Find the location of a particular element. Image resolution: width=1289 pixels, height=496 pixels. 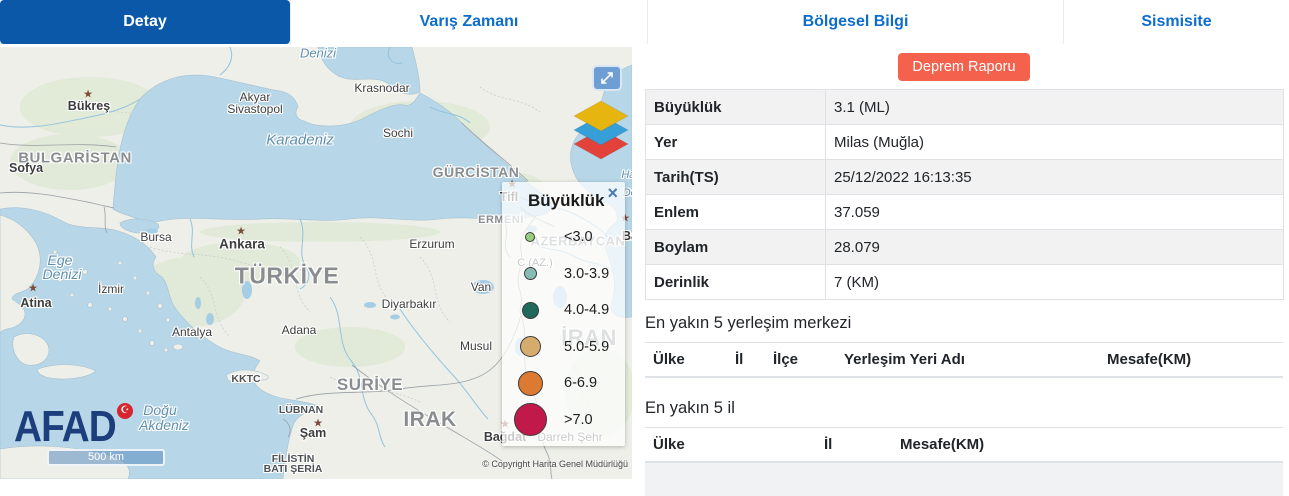

map-attribution: © Copyright Harita Genel Müdürlüğü is located at coordinates (555, 464).